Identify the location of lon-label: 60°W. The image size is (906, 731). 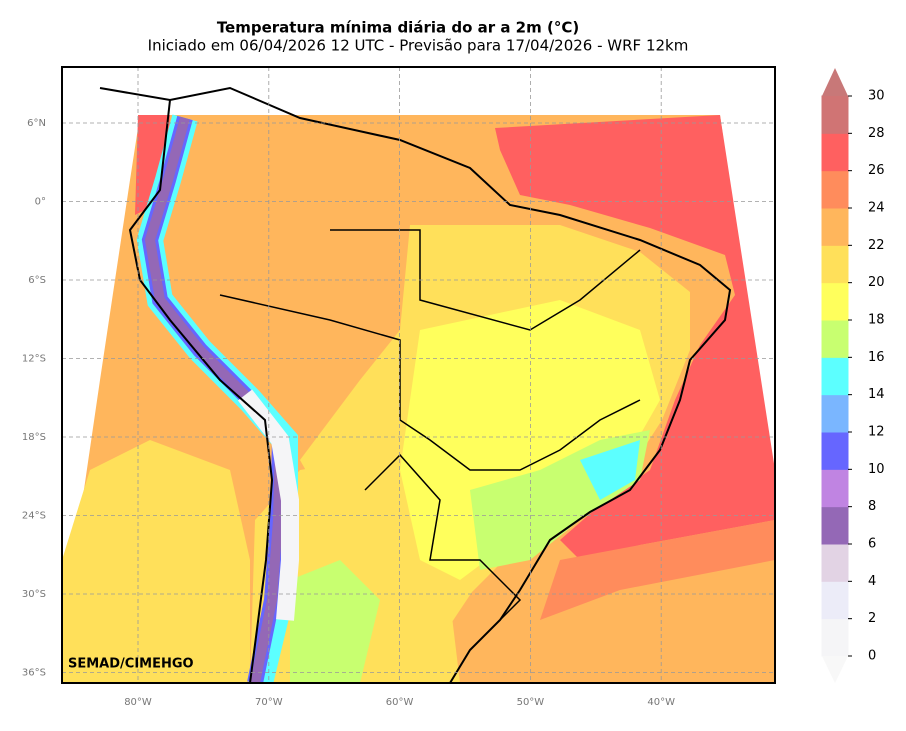
(400, 702).